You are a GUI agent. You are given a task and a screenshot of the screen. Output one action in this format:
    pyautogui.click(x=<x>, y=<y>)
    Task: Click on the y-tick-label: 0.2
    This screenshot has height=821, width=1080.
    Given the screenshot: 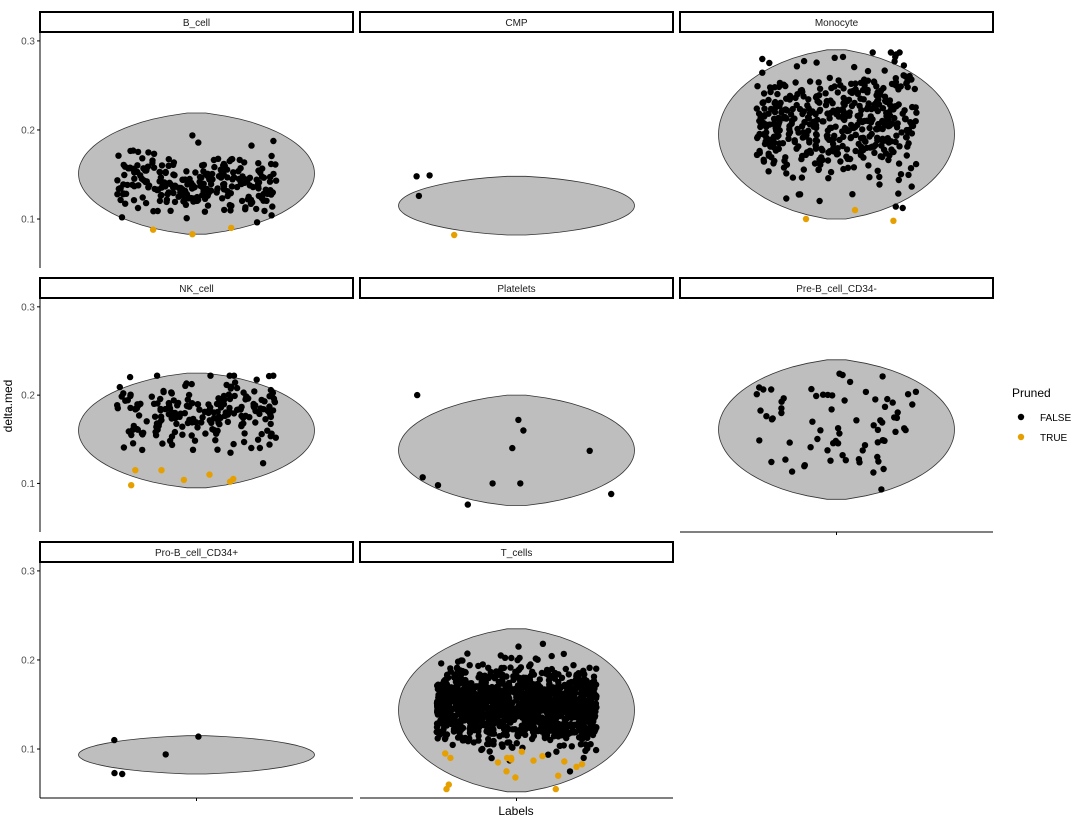 What is the action you would take?
    pyautogui.click(x=28, y=660)
    